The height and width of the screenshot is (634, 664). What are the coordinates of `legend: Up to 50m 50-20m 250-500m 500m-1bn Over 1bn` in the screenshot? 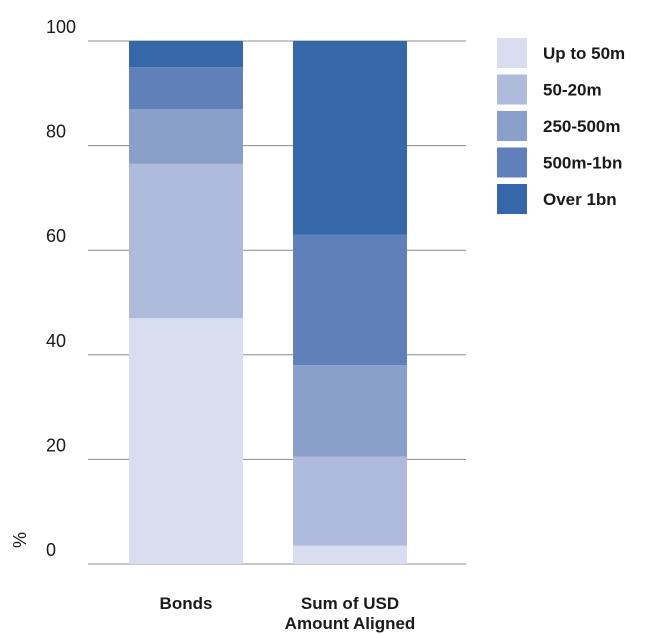 It's located at (561, 126).